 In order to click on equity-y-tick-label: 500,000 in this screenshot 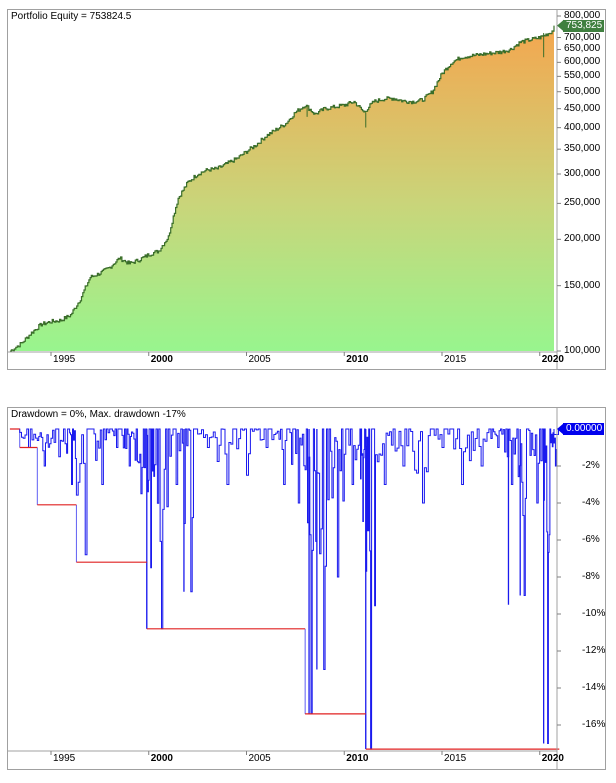, I will do `click(582, 91)`.